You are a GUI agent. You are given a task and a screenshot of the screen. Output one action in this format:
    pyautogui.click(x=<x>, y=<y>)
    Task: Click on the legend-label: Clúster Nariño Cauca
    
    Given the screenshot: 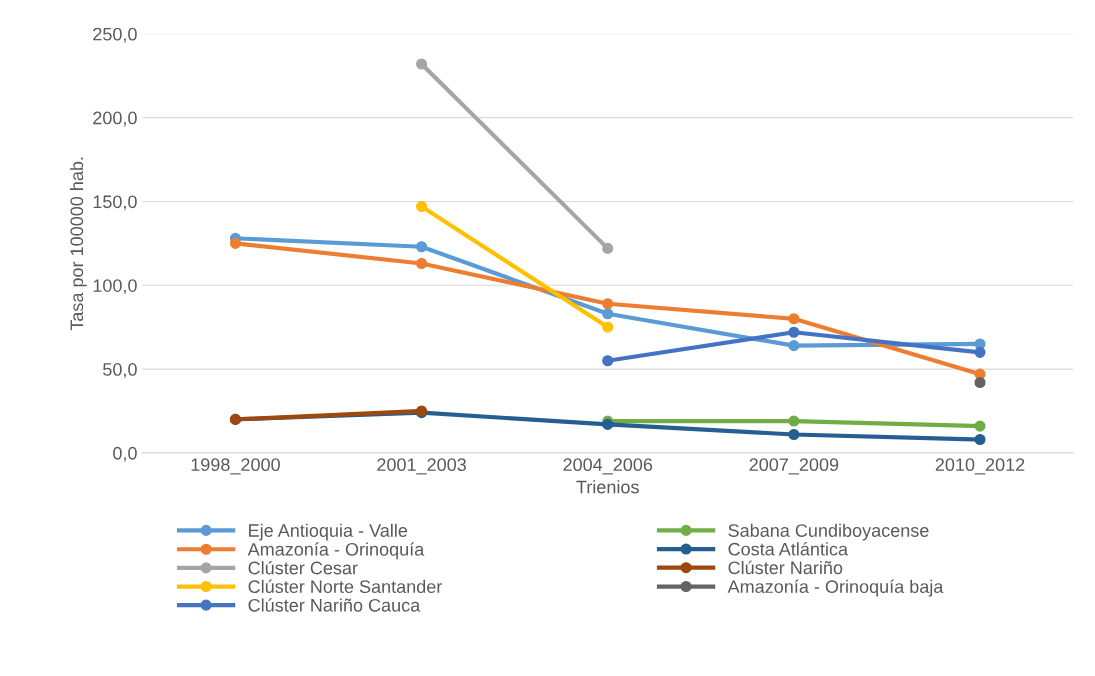 What is the action you would take?
    pyautogui.click(x=334, y=605)
    